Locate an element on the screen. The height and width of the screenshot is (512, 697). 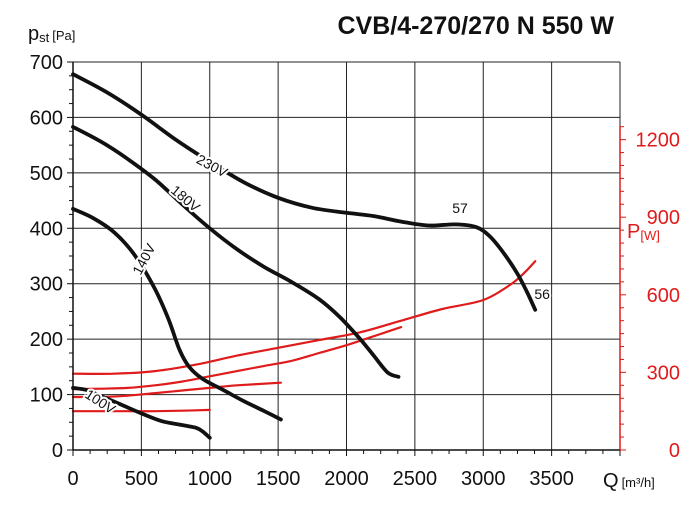
y-axis-label-subscript: st is located at coordinates (44, 37).